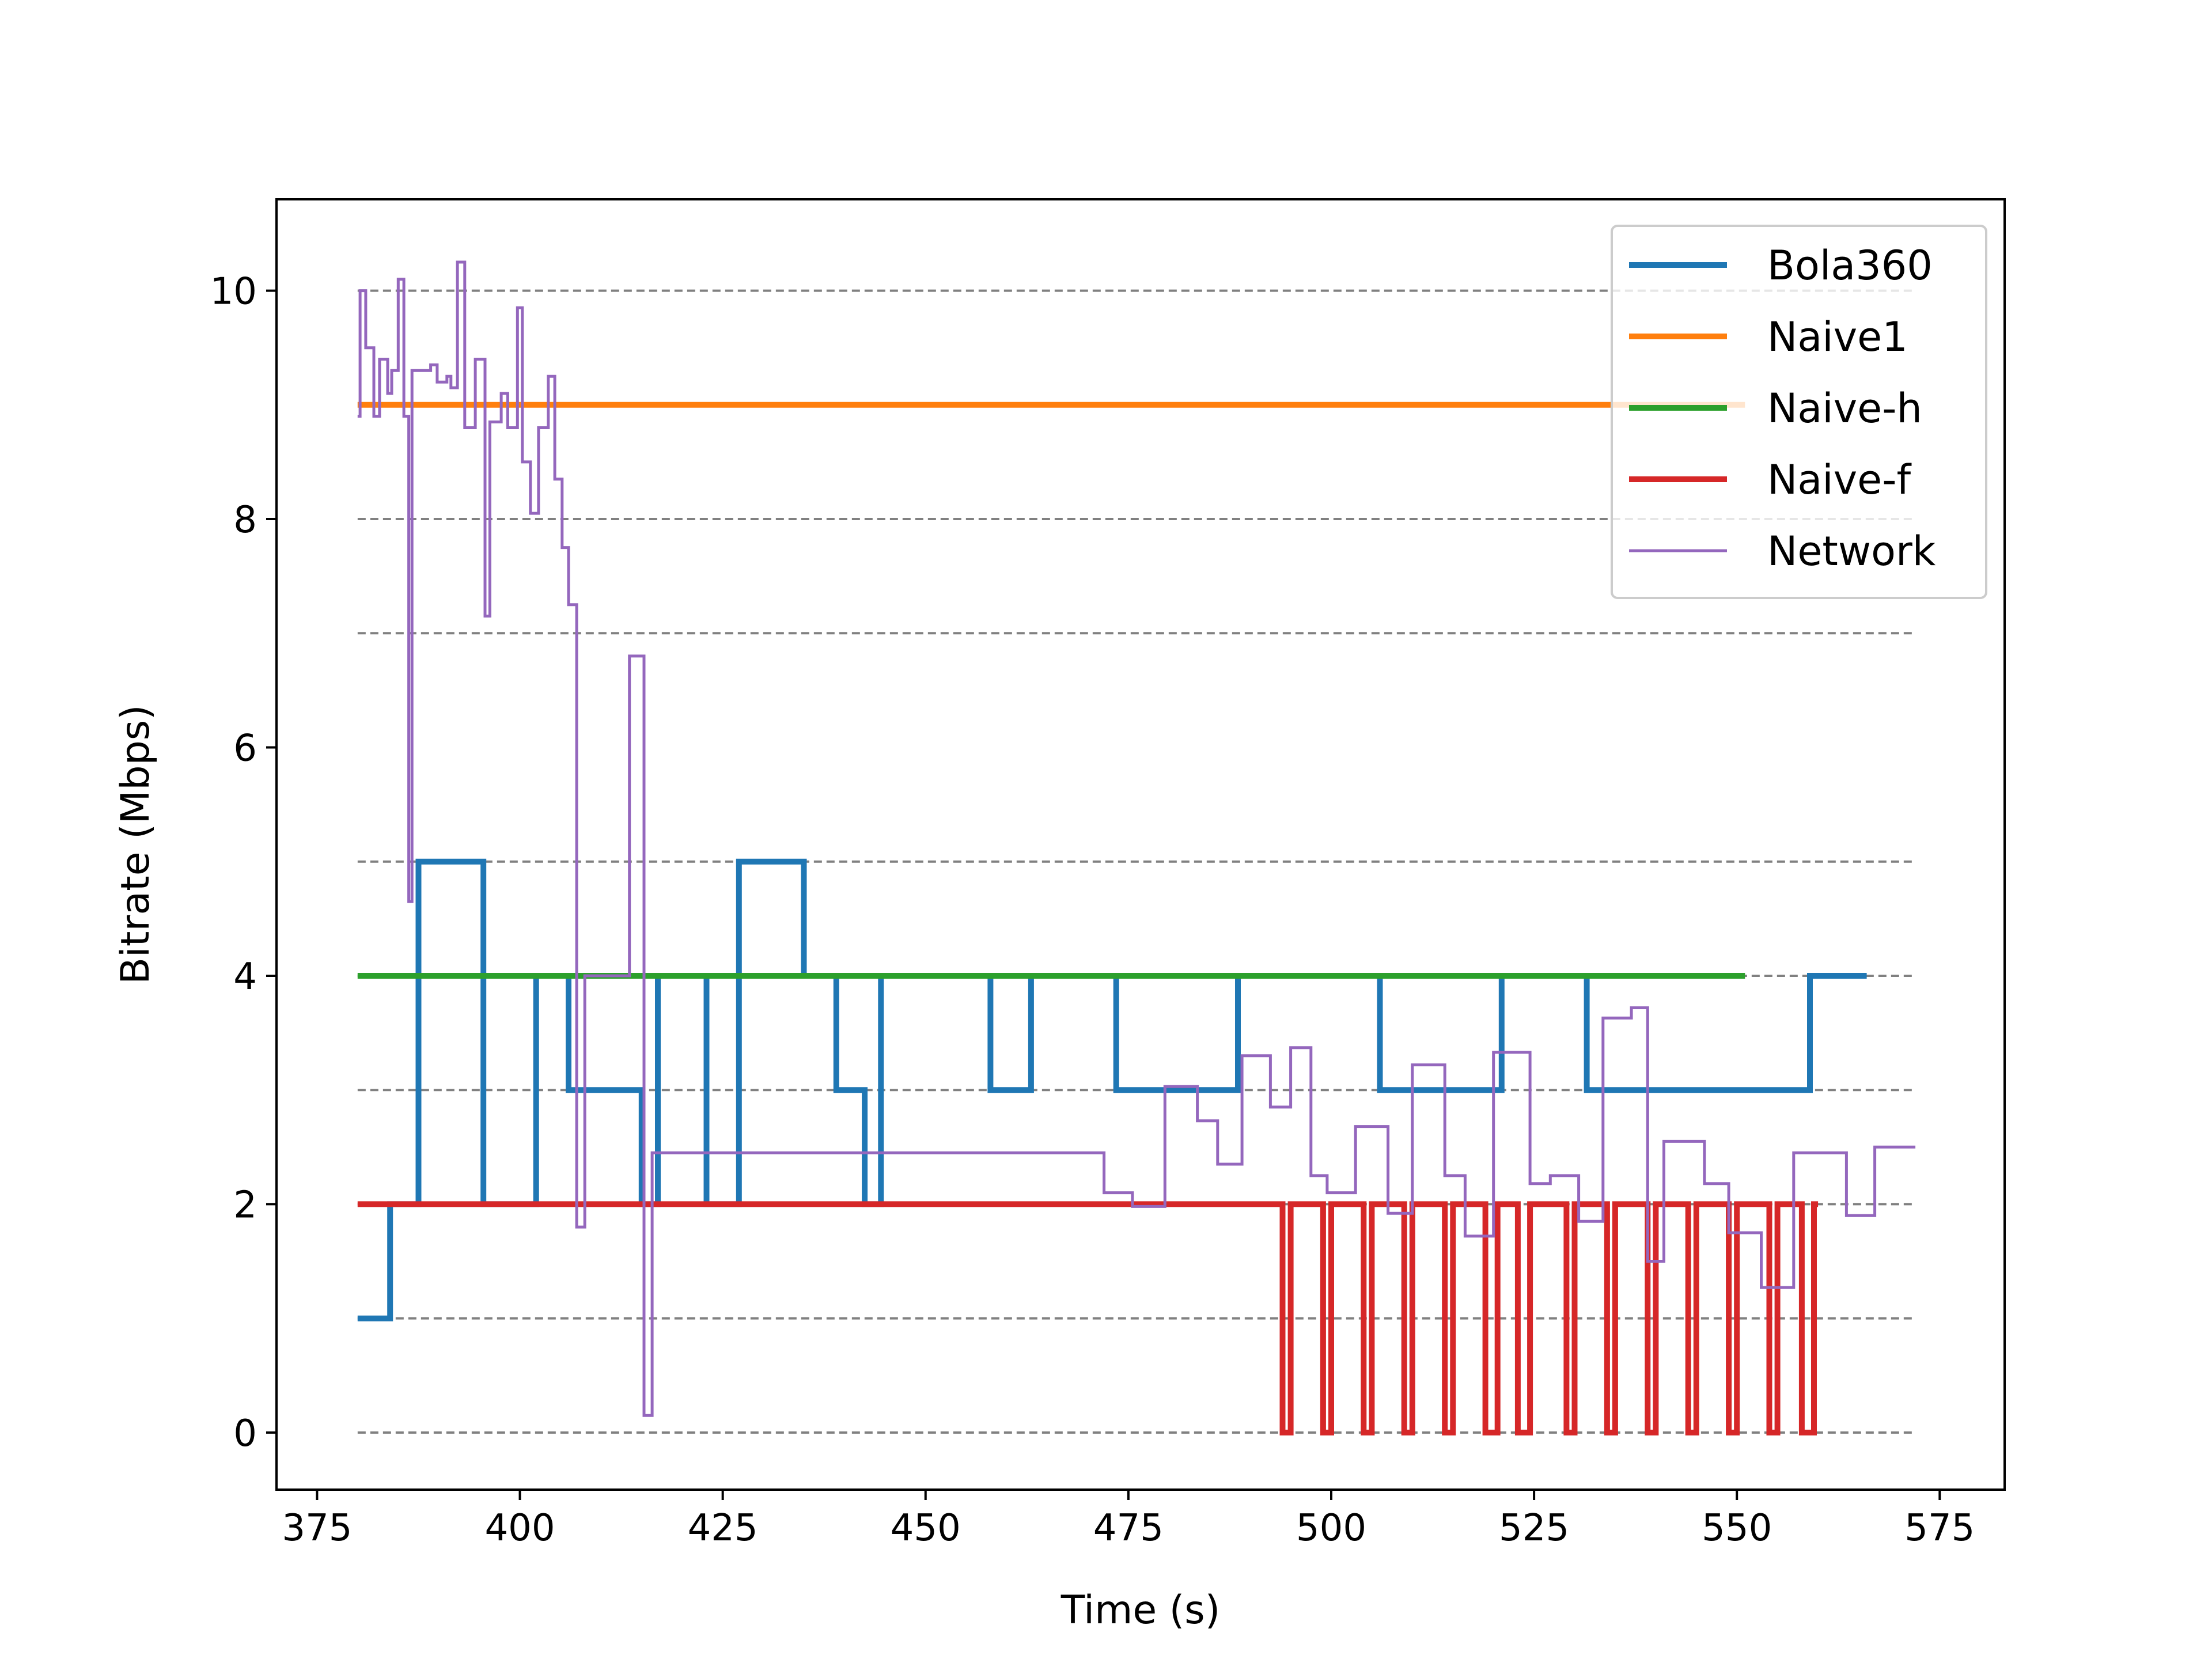  I want to click on legend-label-bola360: Bola360, so click(1850, 265).